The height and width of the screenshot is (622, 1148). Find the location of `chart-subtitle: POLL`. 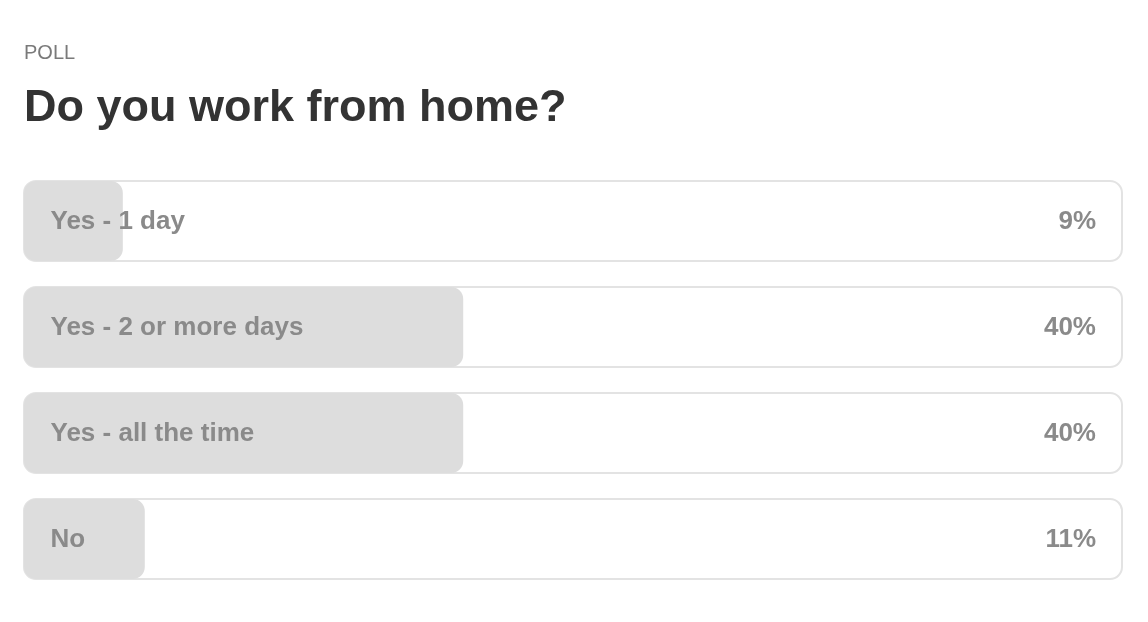

chart-subtitle: POLL is located at coordinates (50, 52).